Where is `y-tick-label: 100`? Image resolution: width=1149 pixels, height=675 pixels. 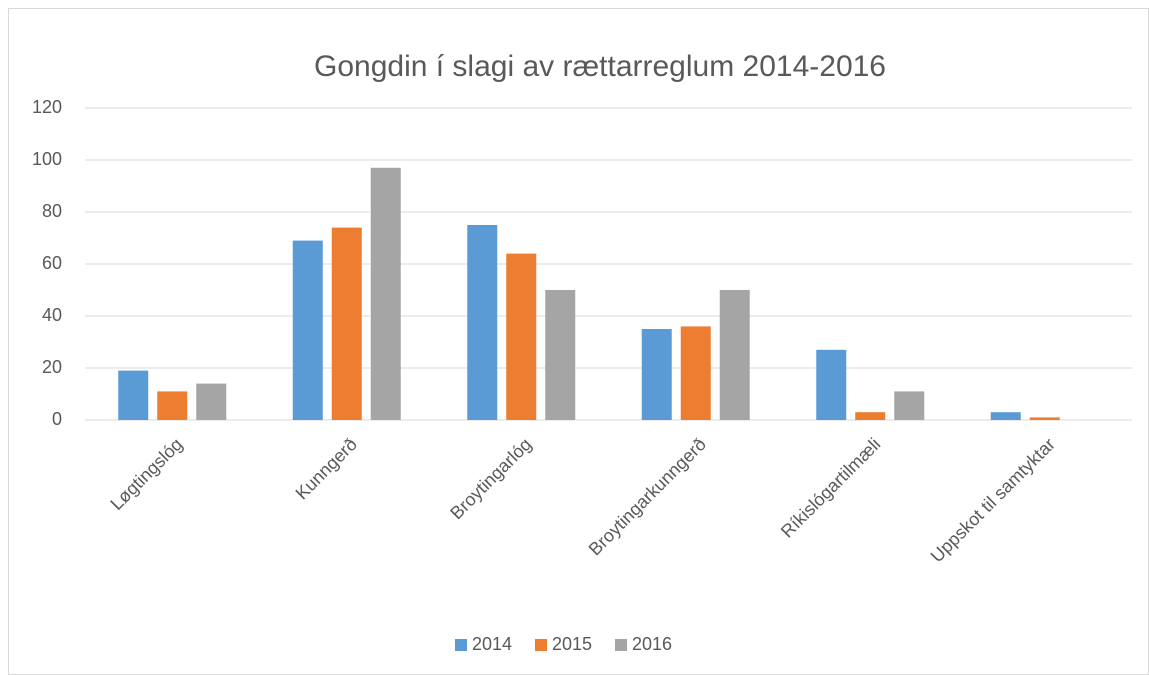
y-tick-label: 100 is located at coordinates (47, 159).